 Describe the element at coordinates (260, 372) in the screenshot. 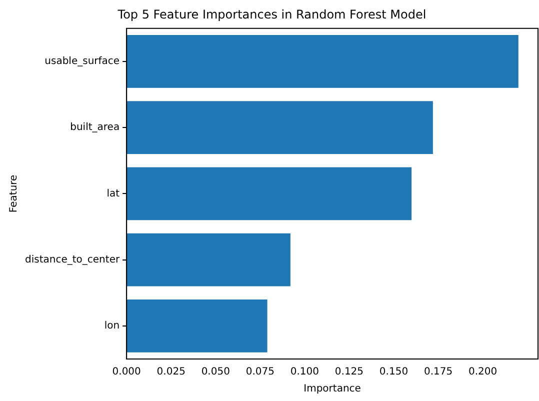

I see `x-tick-label: 0.075` at that location.